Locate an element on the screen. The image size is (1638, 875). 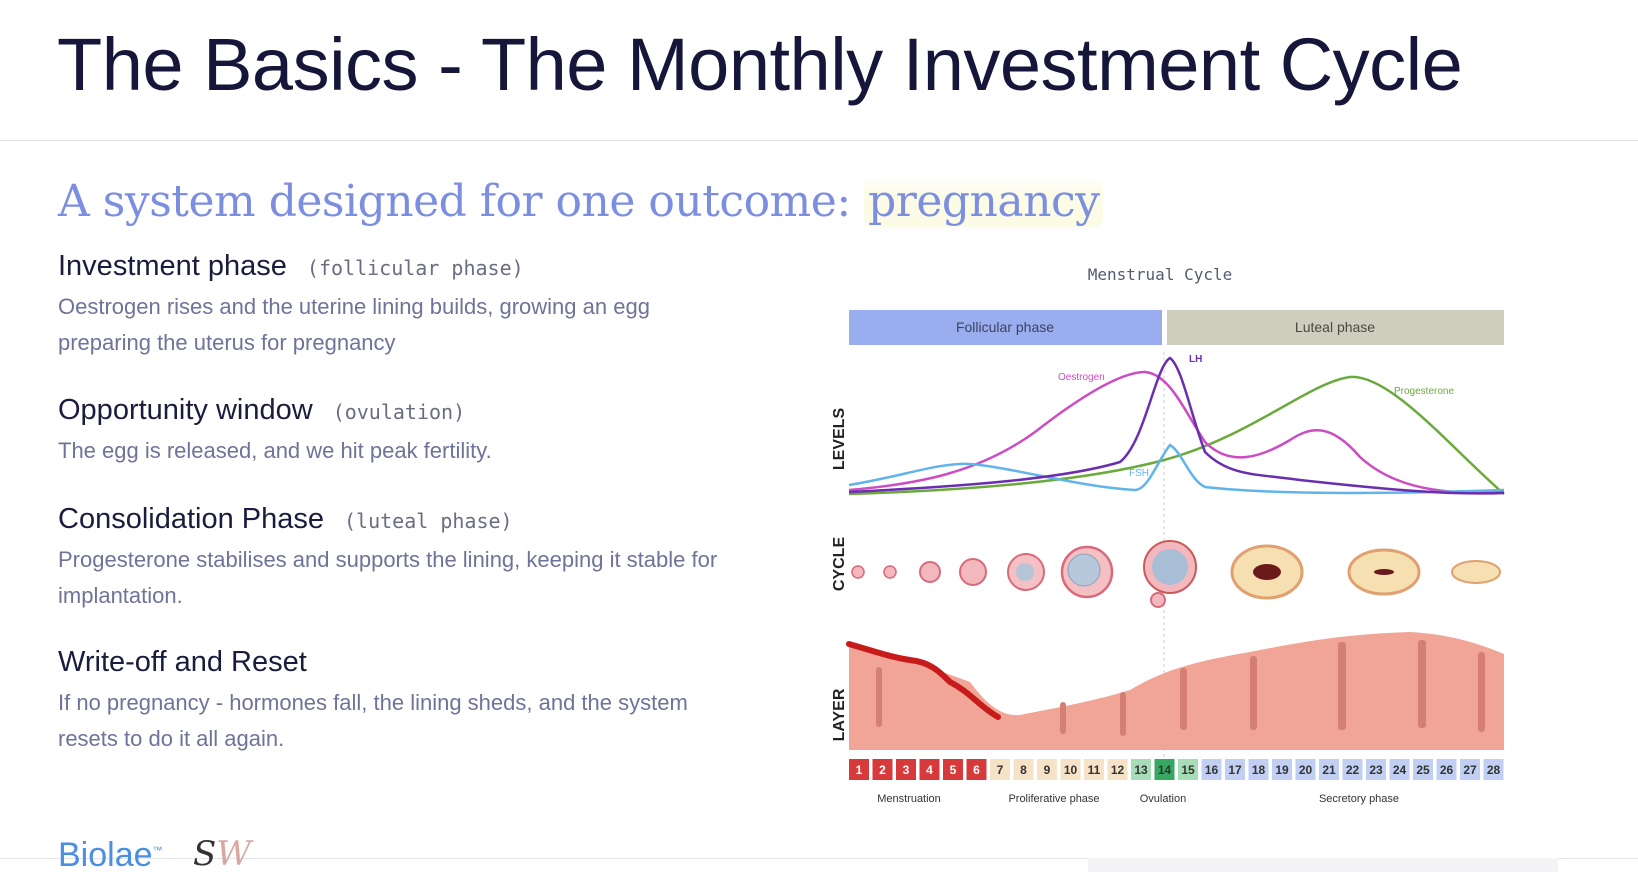
row-label-ovarian: OVARIANCYCLE is located at coordinates (839, 564).